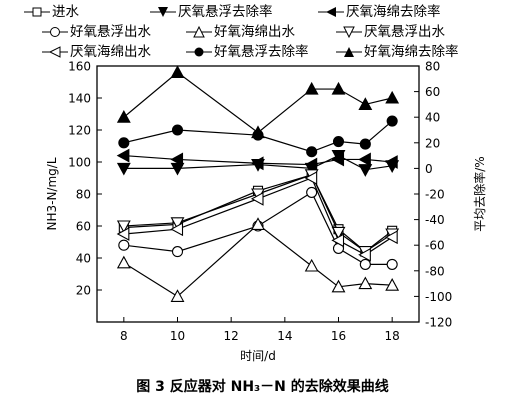 The width and height of the screenshot is (525, 406). What do you see at coordinates (79, 163) in the screenshot?
I see `y-left-tick-label: 100` at bounding box center [79, 163].